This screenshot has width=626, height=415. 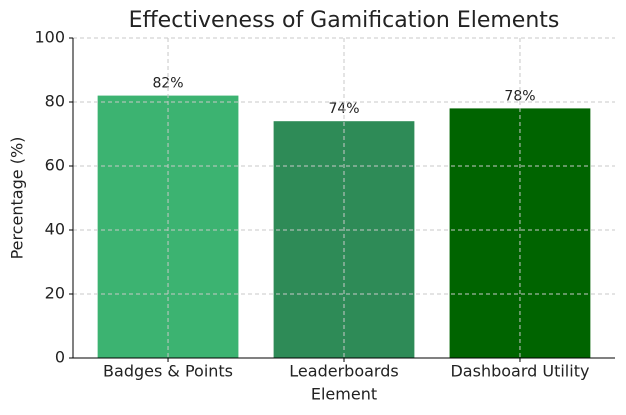 What do you see at coordinates (55, 165) in the screenshot?
I see `y-tick-label: 60` at bounding box center [55, 165].